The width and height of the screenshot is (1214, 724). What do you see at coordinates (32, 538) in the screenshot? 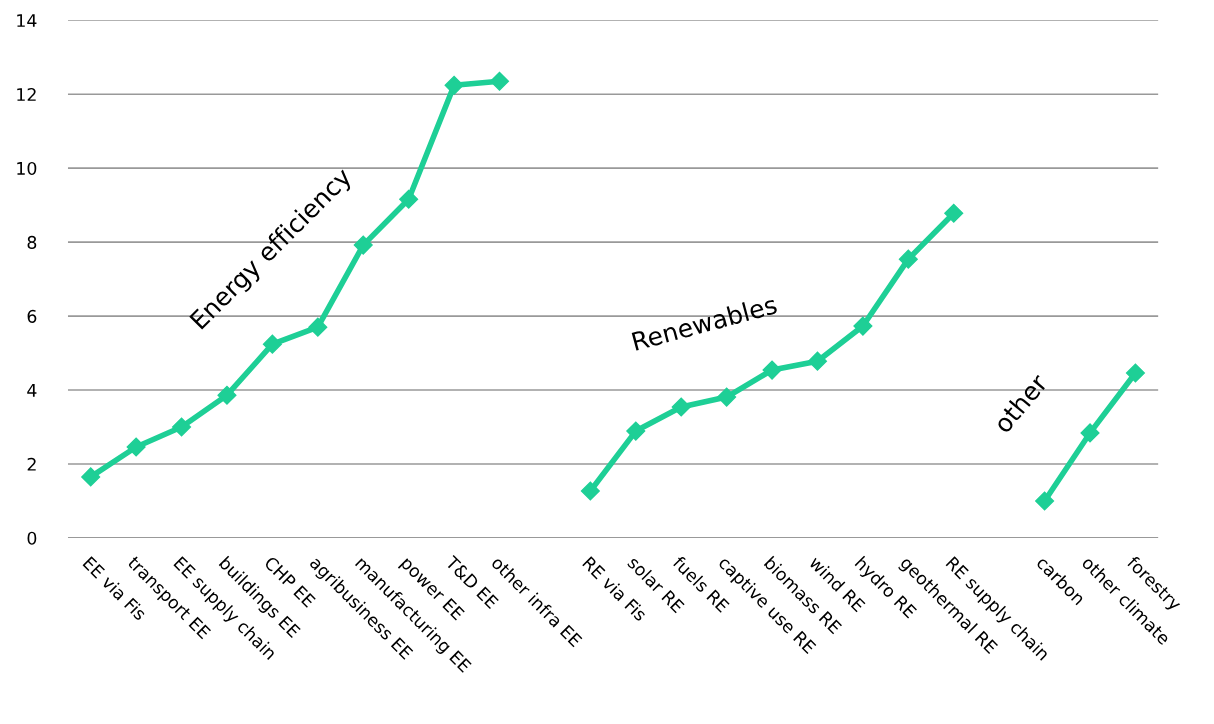
I see `y-tick-label: 0` at bounding box center [32, 538].